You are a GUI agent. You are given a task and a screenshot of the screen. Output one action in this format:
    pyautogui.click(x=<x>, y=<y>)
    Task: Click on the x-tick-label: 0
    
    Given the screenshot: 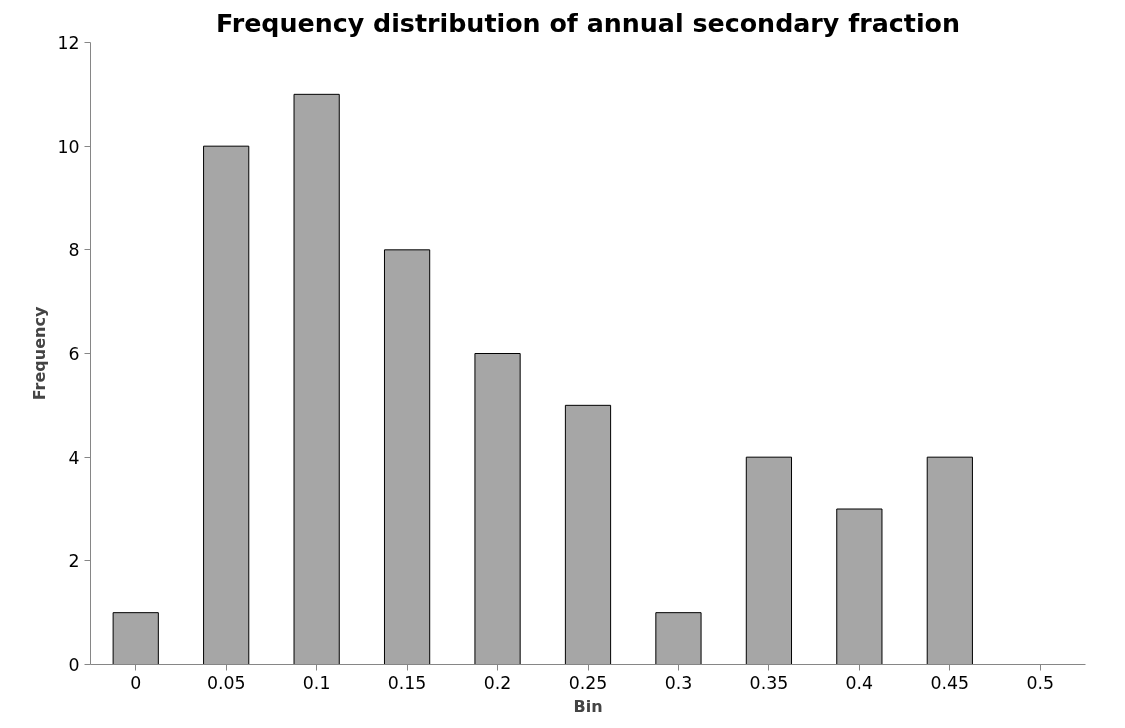 What is the action you would take?
    pyautogui.click(x=136, y=682)
    